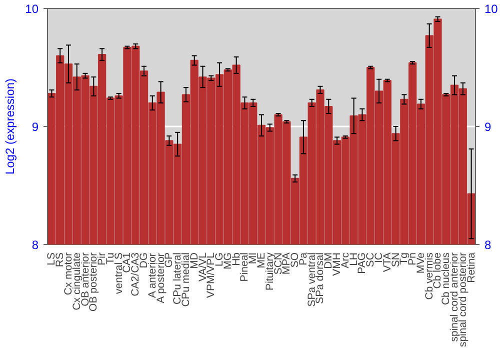 This screenshot has height=350, width=500. What do you see at coordinates (488, 127) in the screenshot?
I see `y2-tick-label: 9` at bounding box center [488, 127].